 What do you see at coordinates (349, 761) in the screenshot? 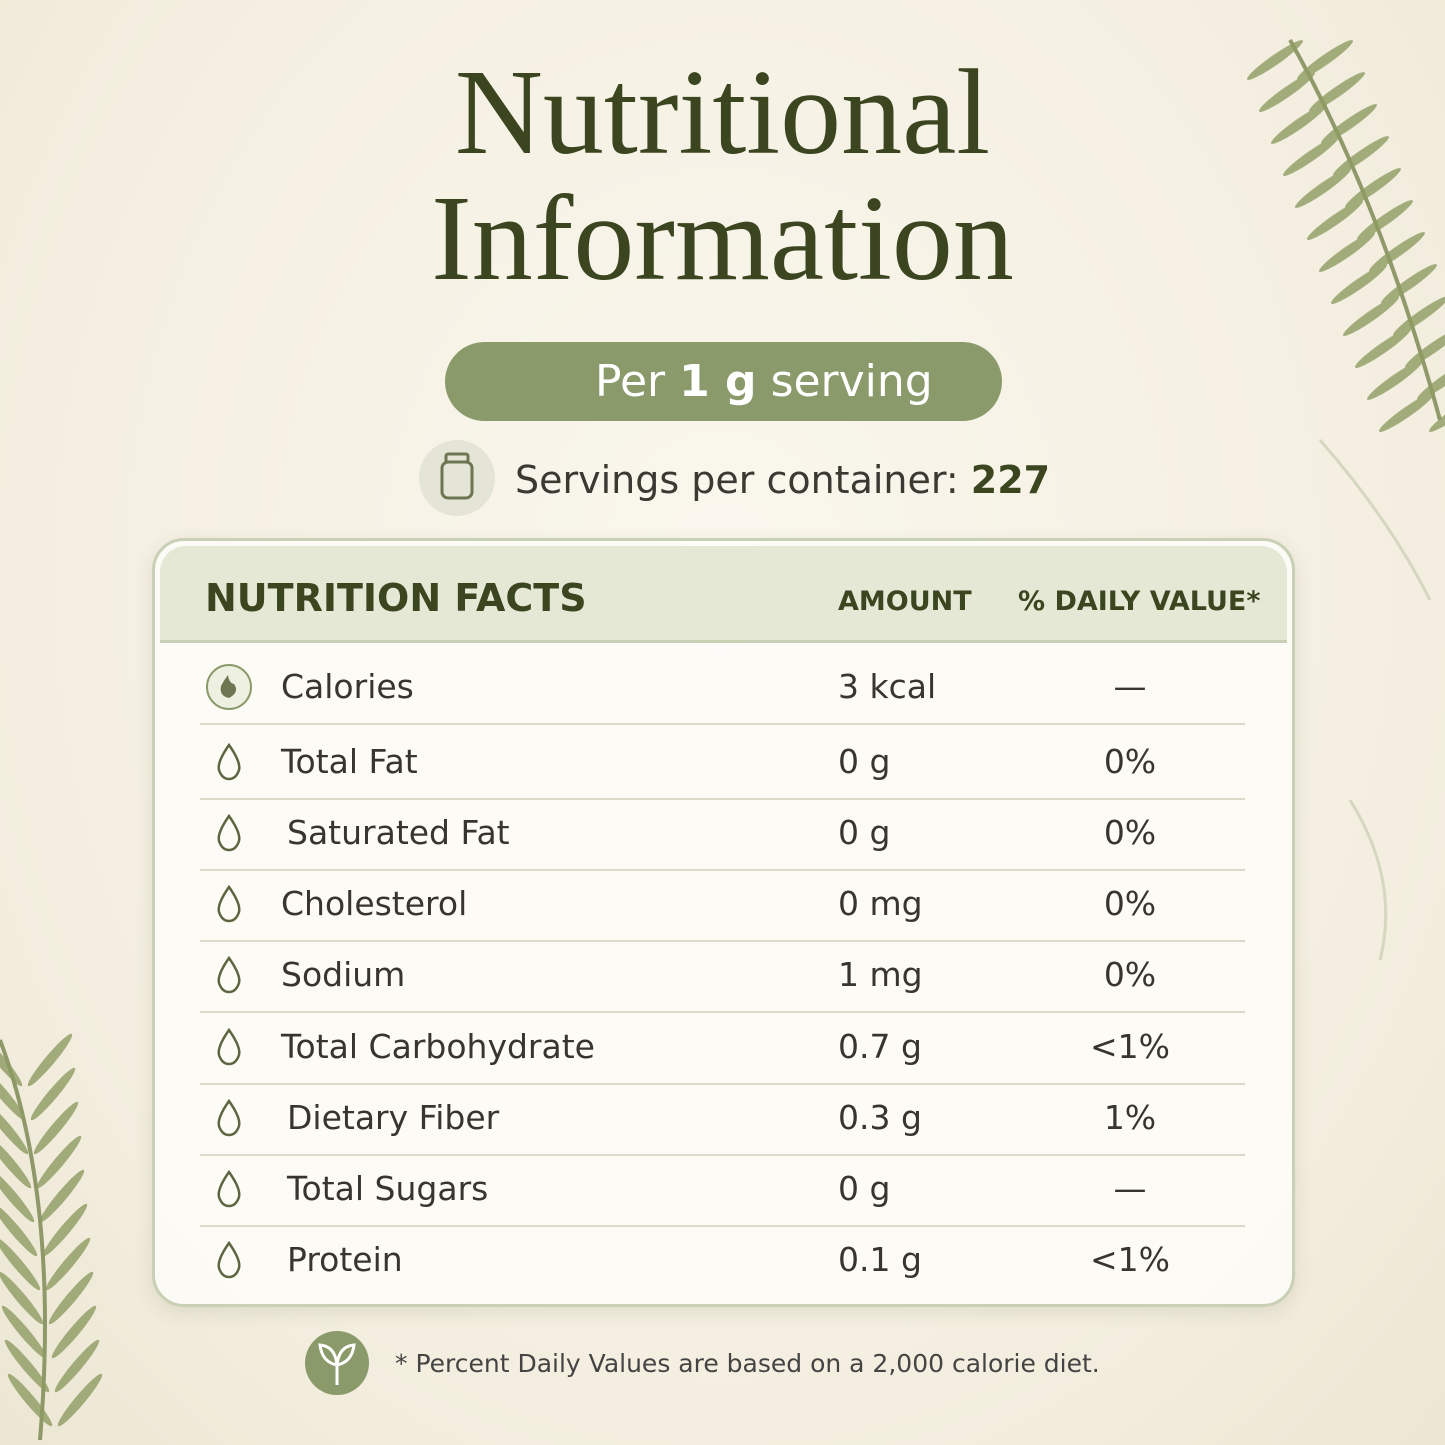
I see `nutrient-name: Total Fat` at bounding box center [349, 761].